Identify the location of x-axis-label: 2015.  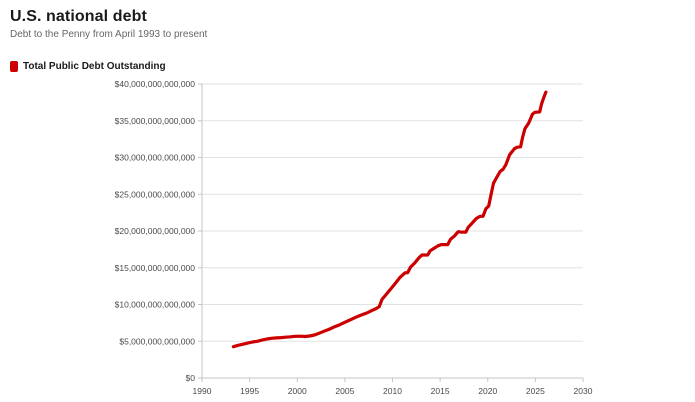
(440, 391).